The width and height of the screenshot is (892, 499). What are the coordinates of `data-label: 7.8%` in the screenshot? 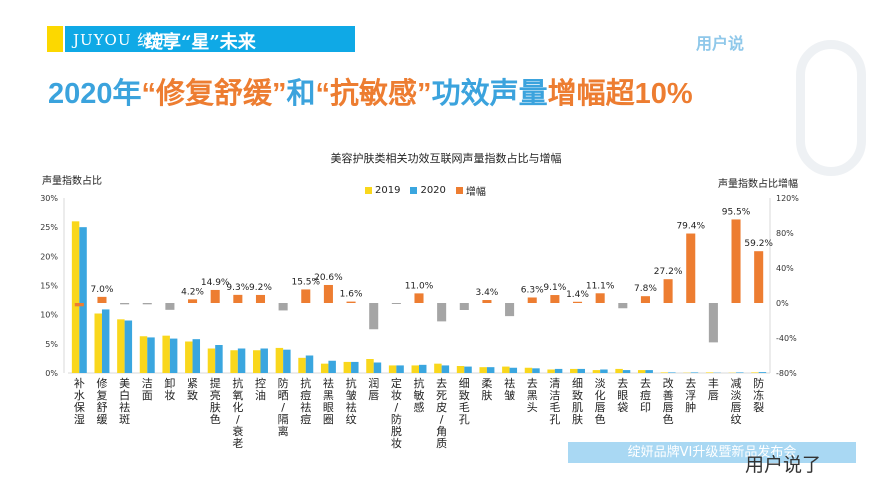 It's located at (645, 289).